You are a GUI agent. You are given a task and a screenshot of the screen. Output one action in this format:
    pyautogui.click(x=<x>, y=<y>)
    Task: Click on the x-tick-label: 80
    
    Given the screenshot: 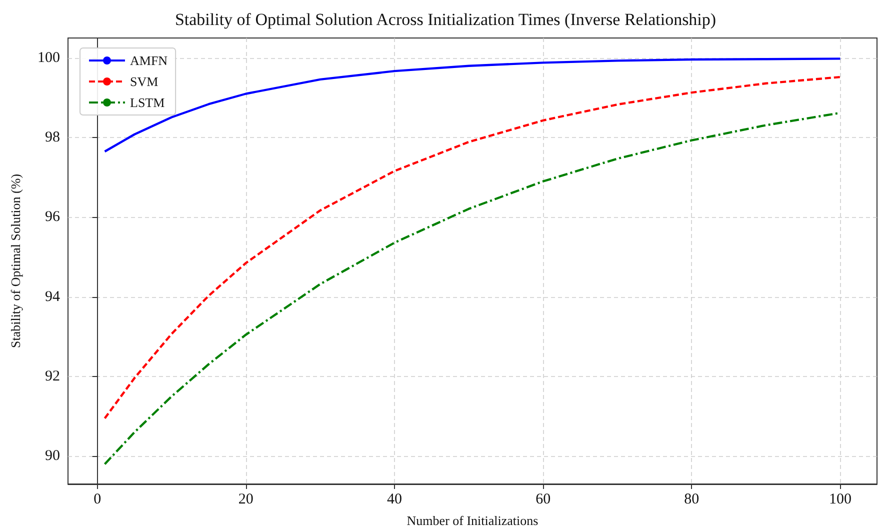 What is the action you would take?
    pyautogui.click(x=692, y=500)
    